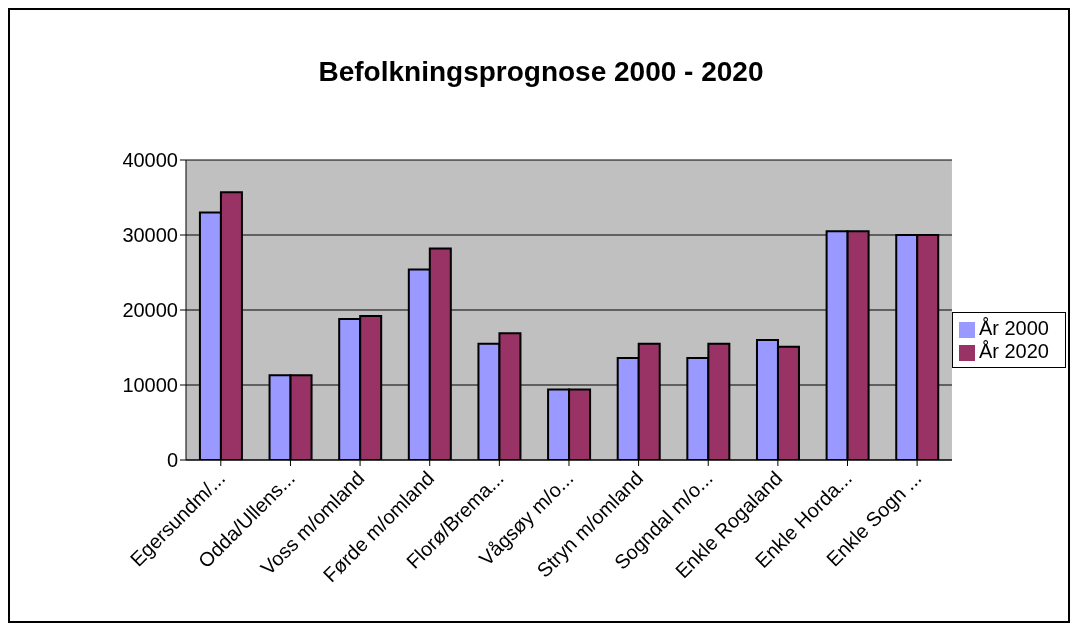  What do you see at coordinates (150, 160) in the screenshot?
I see `y-tick-label: 40000` at bounding box center [150, 160].